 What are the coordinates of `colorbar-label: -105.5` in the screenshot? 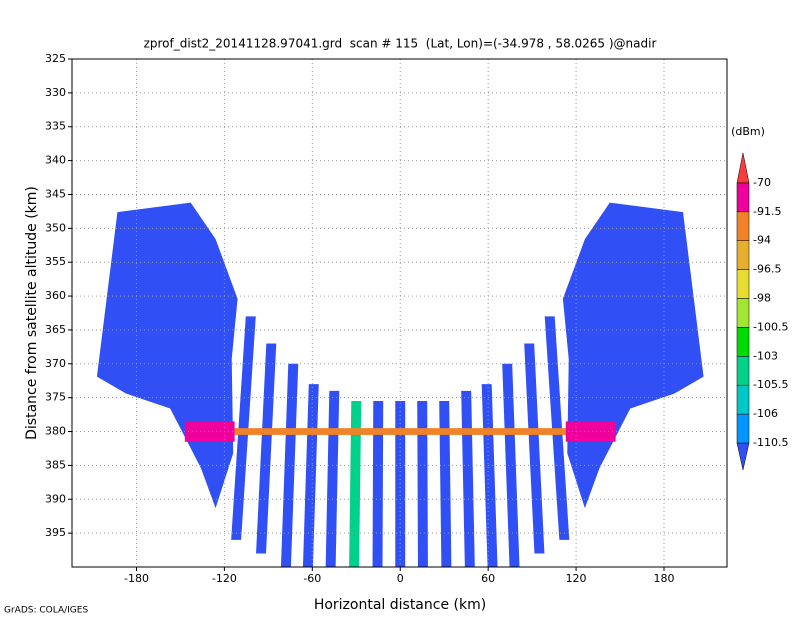 It's located at (770, 384).